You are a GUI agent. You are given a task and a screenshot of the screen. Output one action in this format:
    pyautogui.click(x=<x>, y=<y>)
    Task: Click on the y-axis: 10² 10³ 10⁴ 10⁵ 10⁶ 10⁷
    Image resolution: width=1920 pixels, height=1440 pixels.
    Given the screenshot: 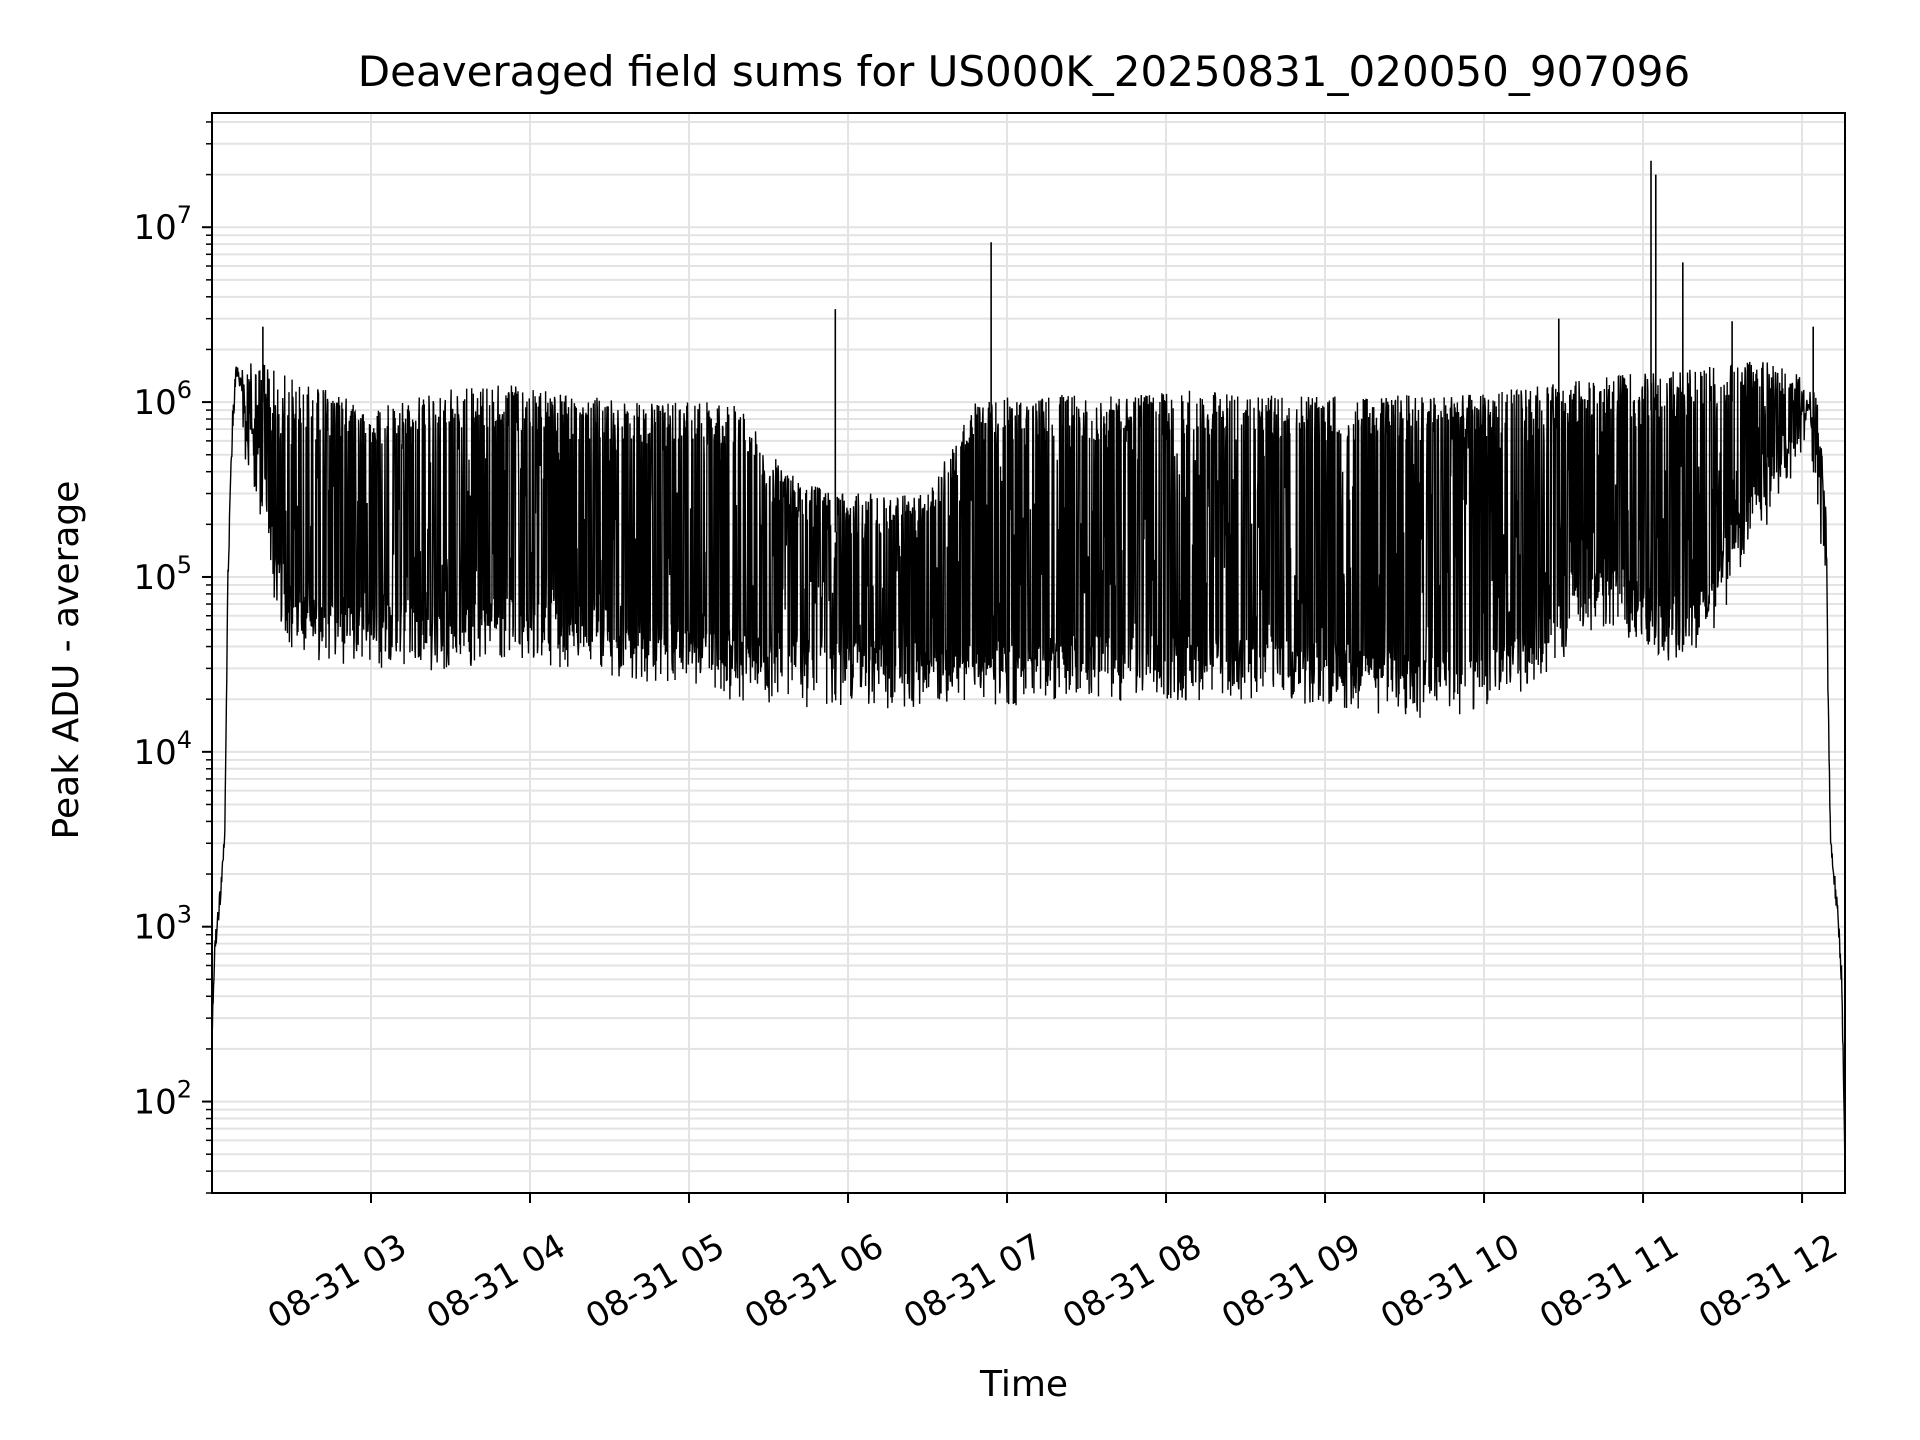 What is the action you would take?
    pyautogui.click(x=172, y=657)
    